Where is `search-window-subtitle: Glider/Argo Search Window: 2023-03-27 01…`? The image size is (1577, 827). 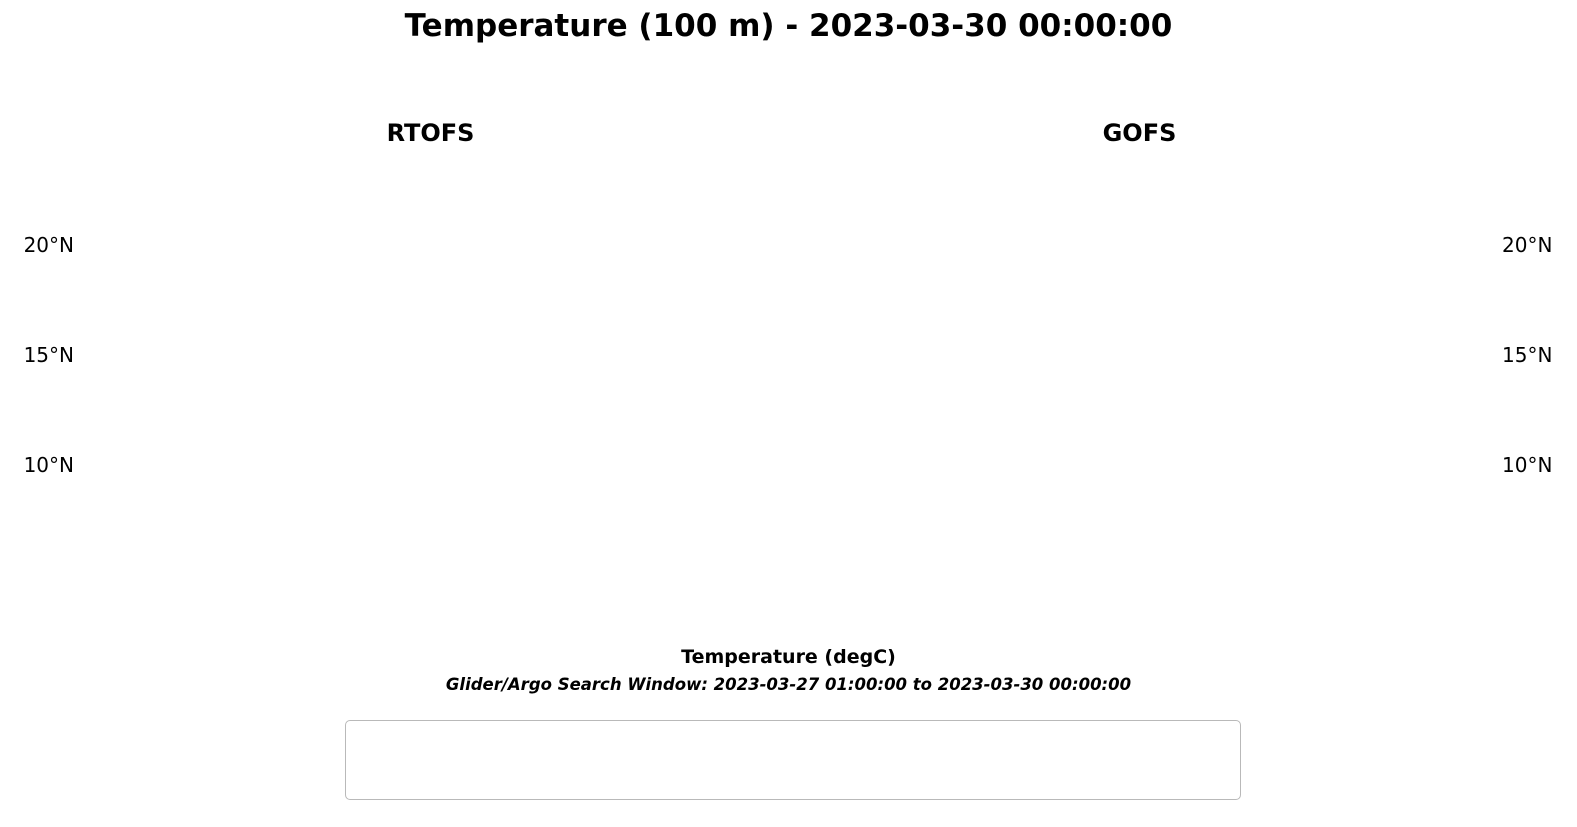 search-window-subtitle: Glider/Argo Search Window: 2023-03-27 01… is located at coordinates (788, 684).